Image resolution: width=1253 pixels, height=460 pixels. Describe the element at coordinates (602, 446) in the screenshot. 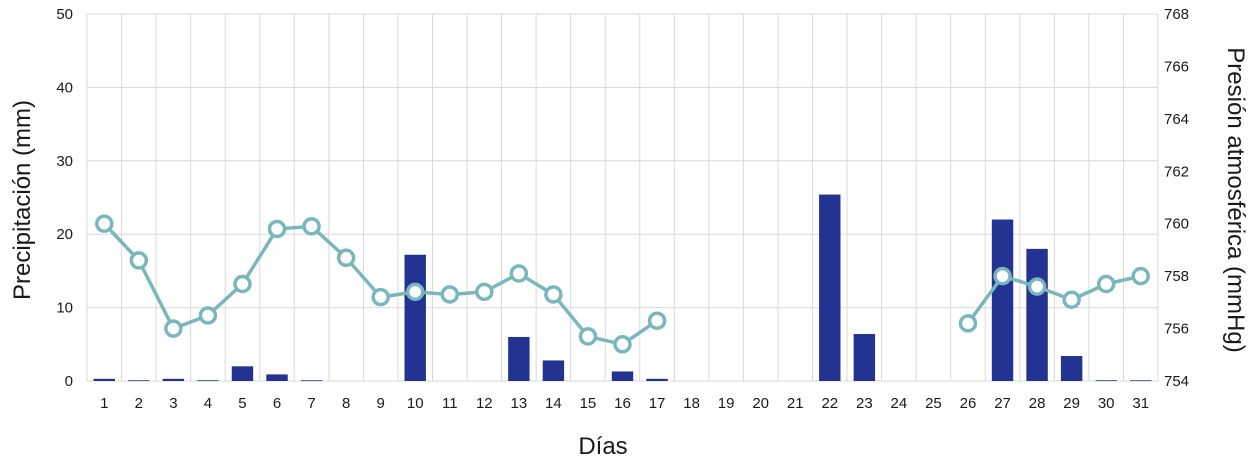

I see `x-axis-title: Días` at that location.